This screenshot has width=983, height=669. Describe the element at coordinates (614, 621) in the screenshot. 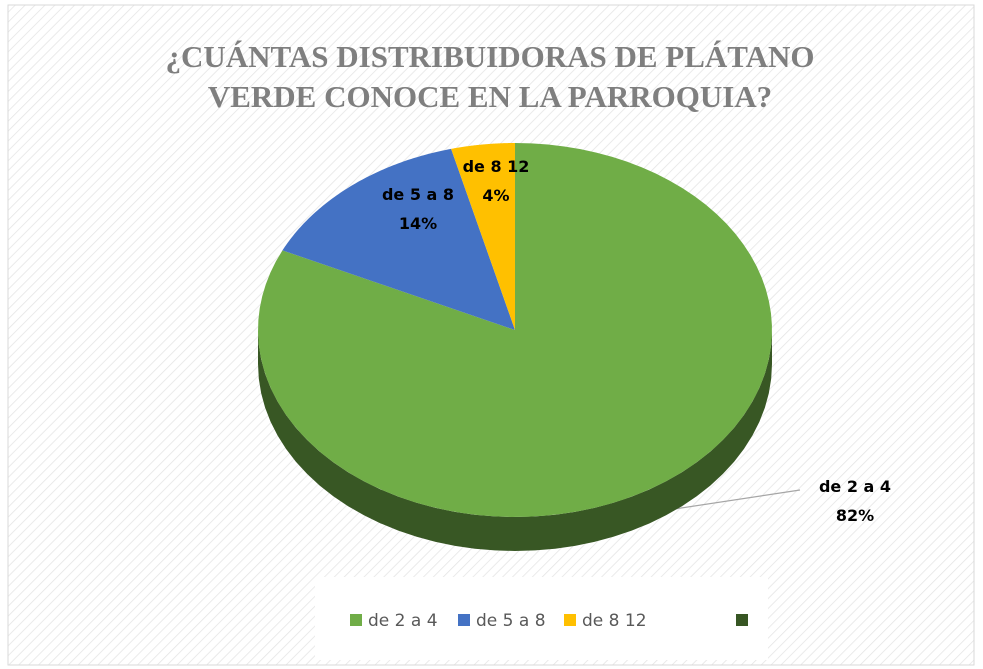

I see `legend-label: de 8 12` at that location.